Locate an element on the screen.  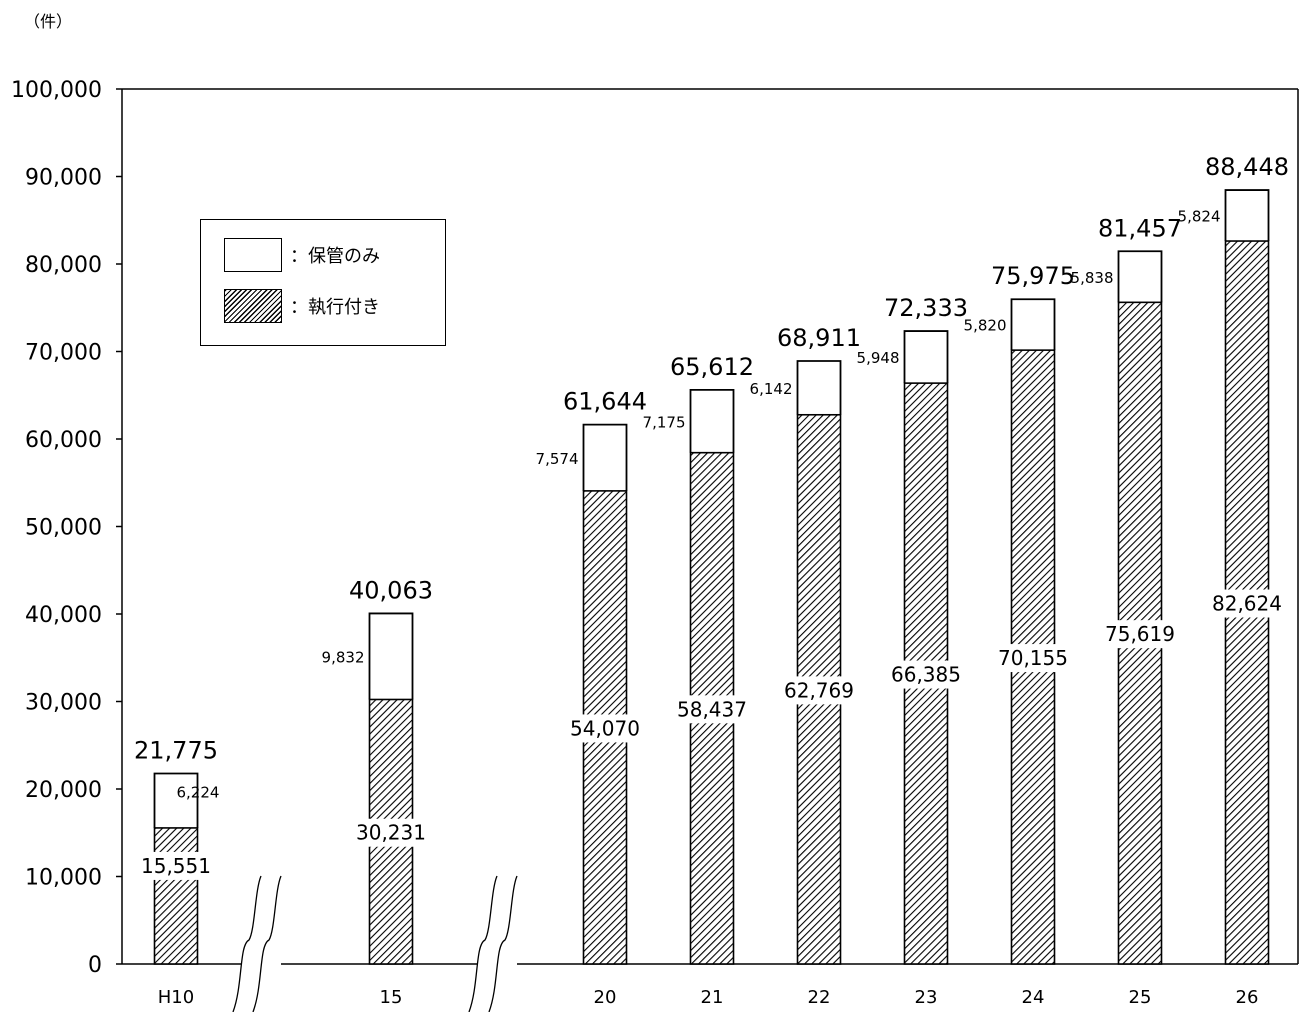
y-tick-label: 30,000 is located at coordinates (63, 703).